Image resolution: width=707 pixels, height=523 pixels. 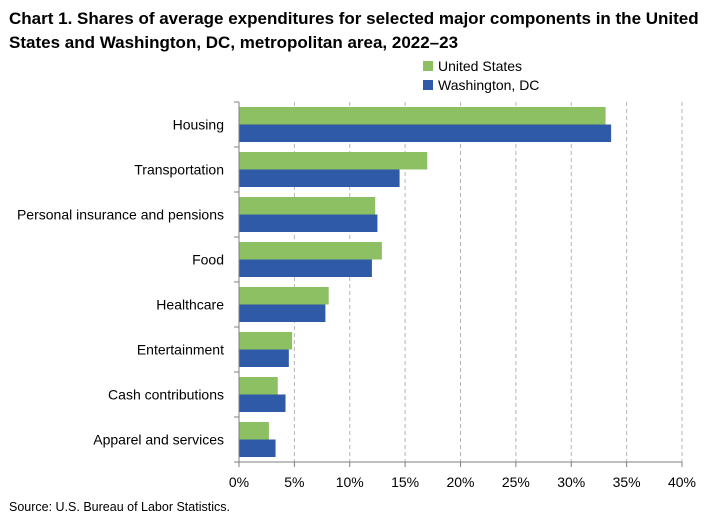 What do you see at coordinates (310, 251) in the screenshot?
I see `bar-us-food` at bounding box center [310, 251].